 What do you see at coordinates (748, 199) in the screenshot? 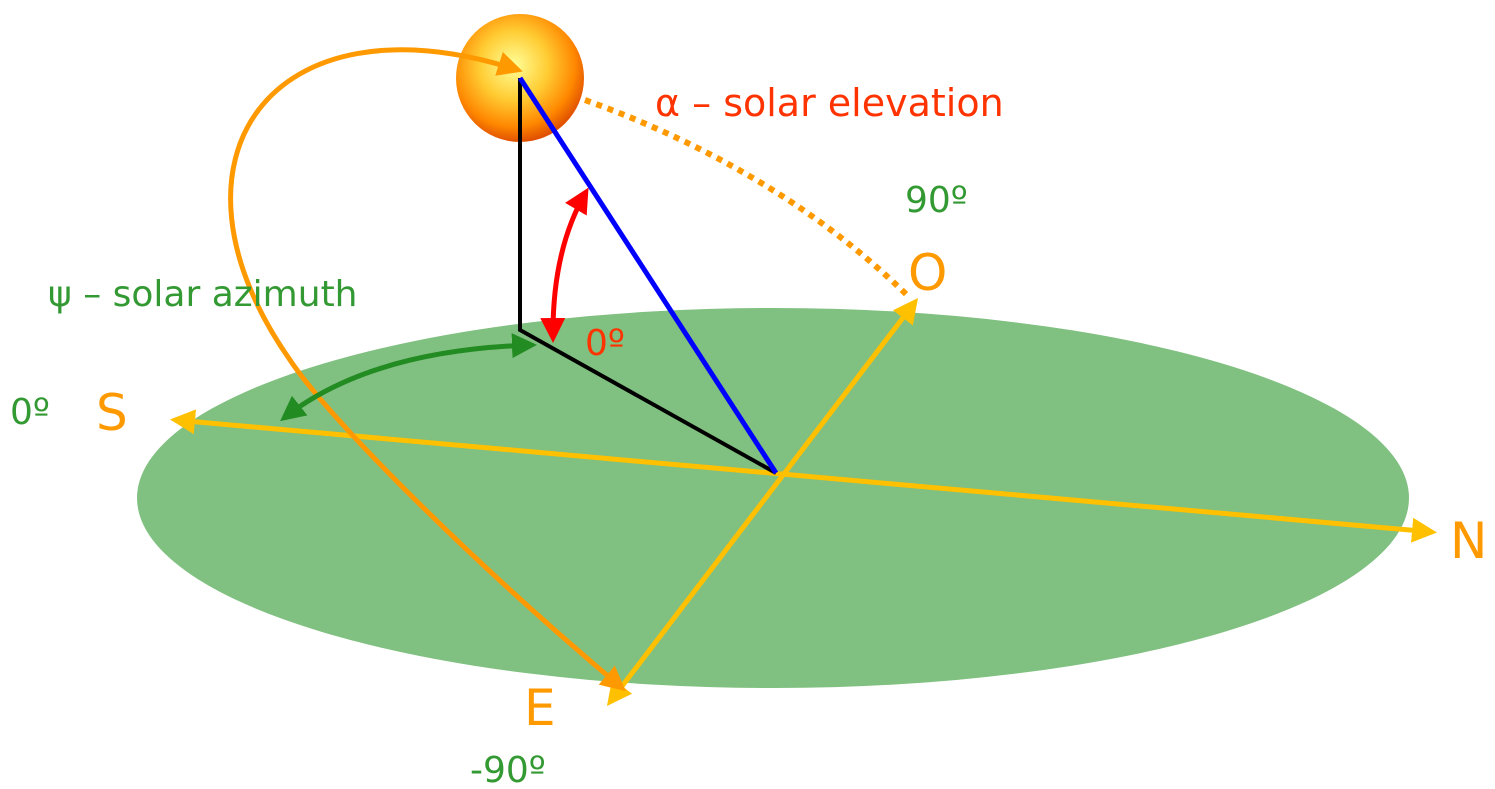
I see `elevation-guide` at bounding box center [748, 199].